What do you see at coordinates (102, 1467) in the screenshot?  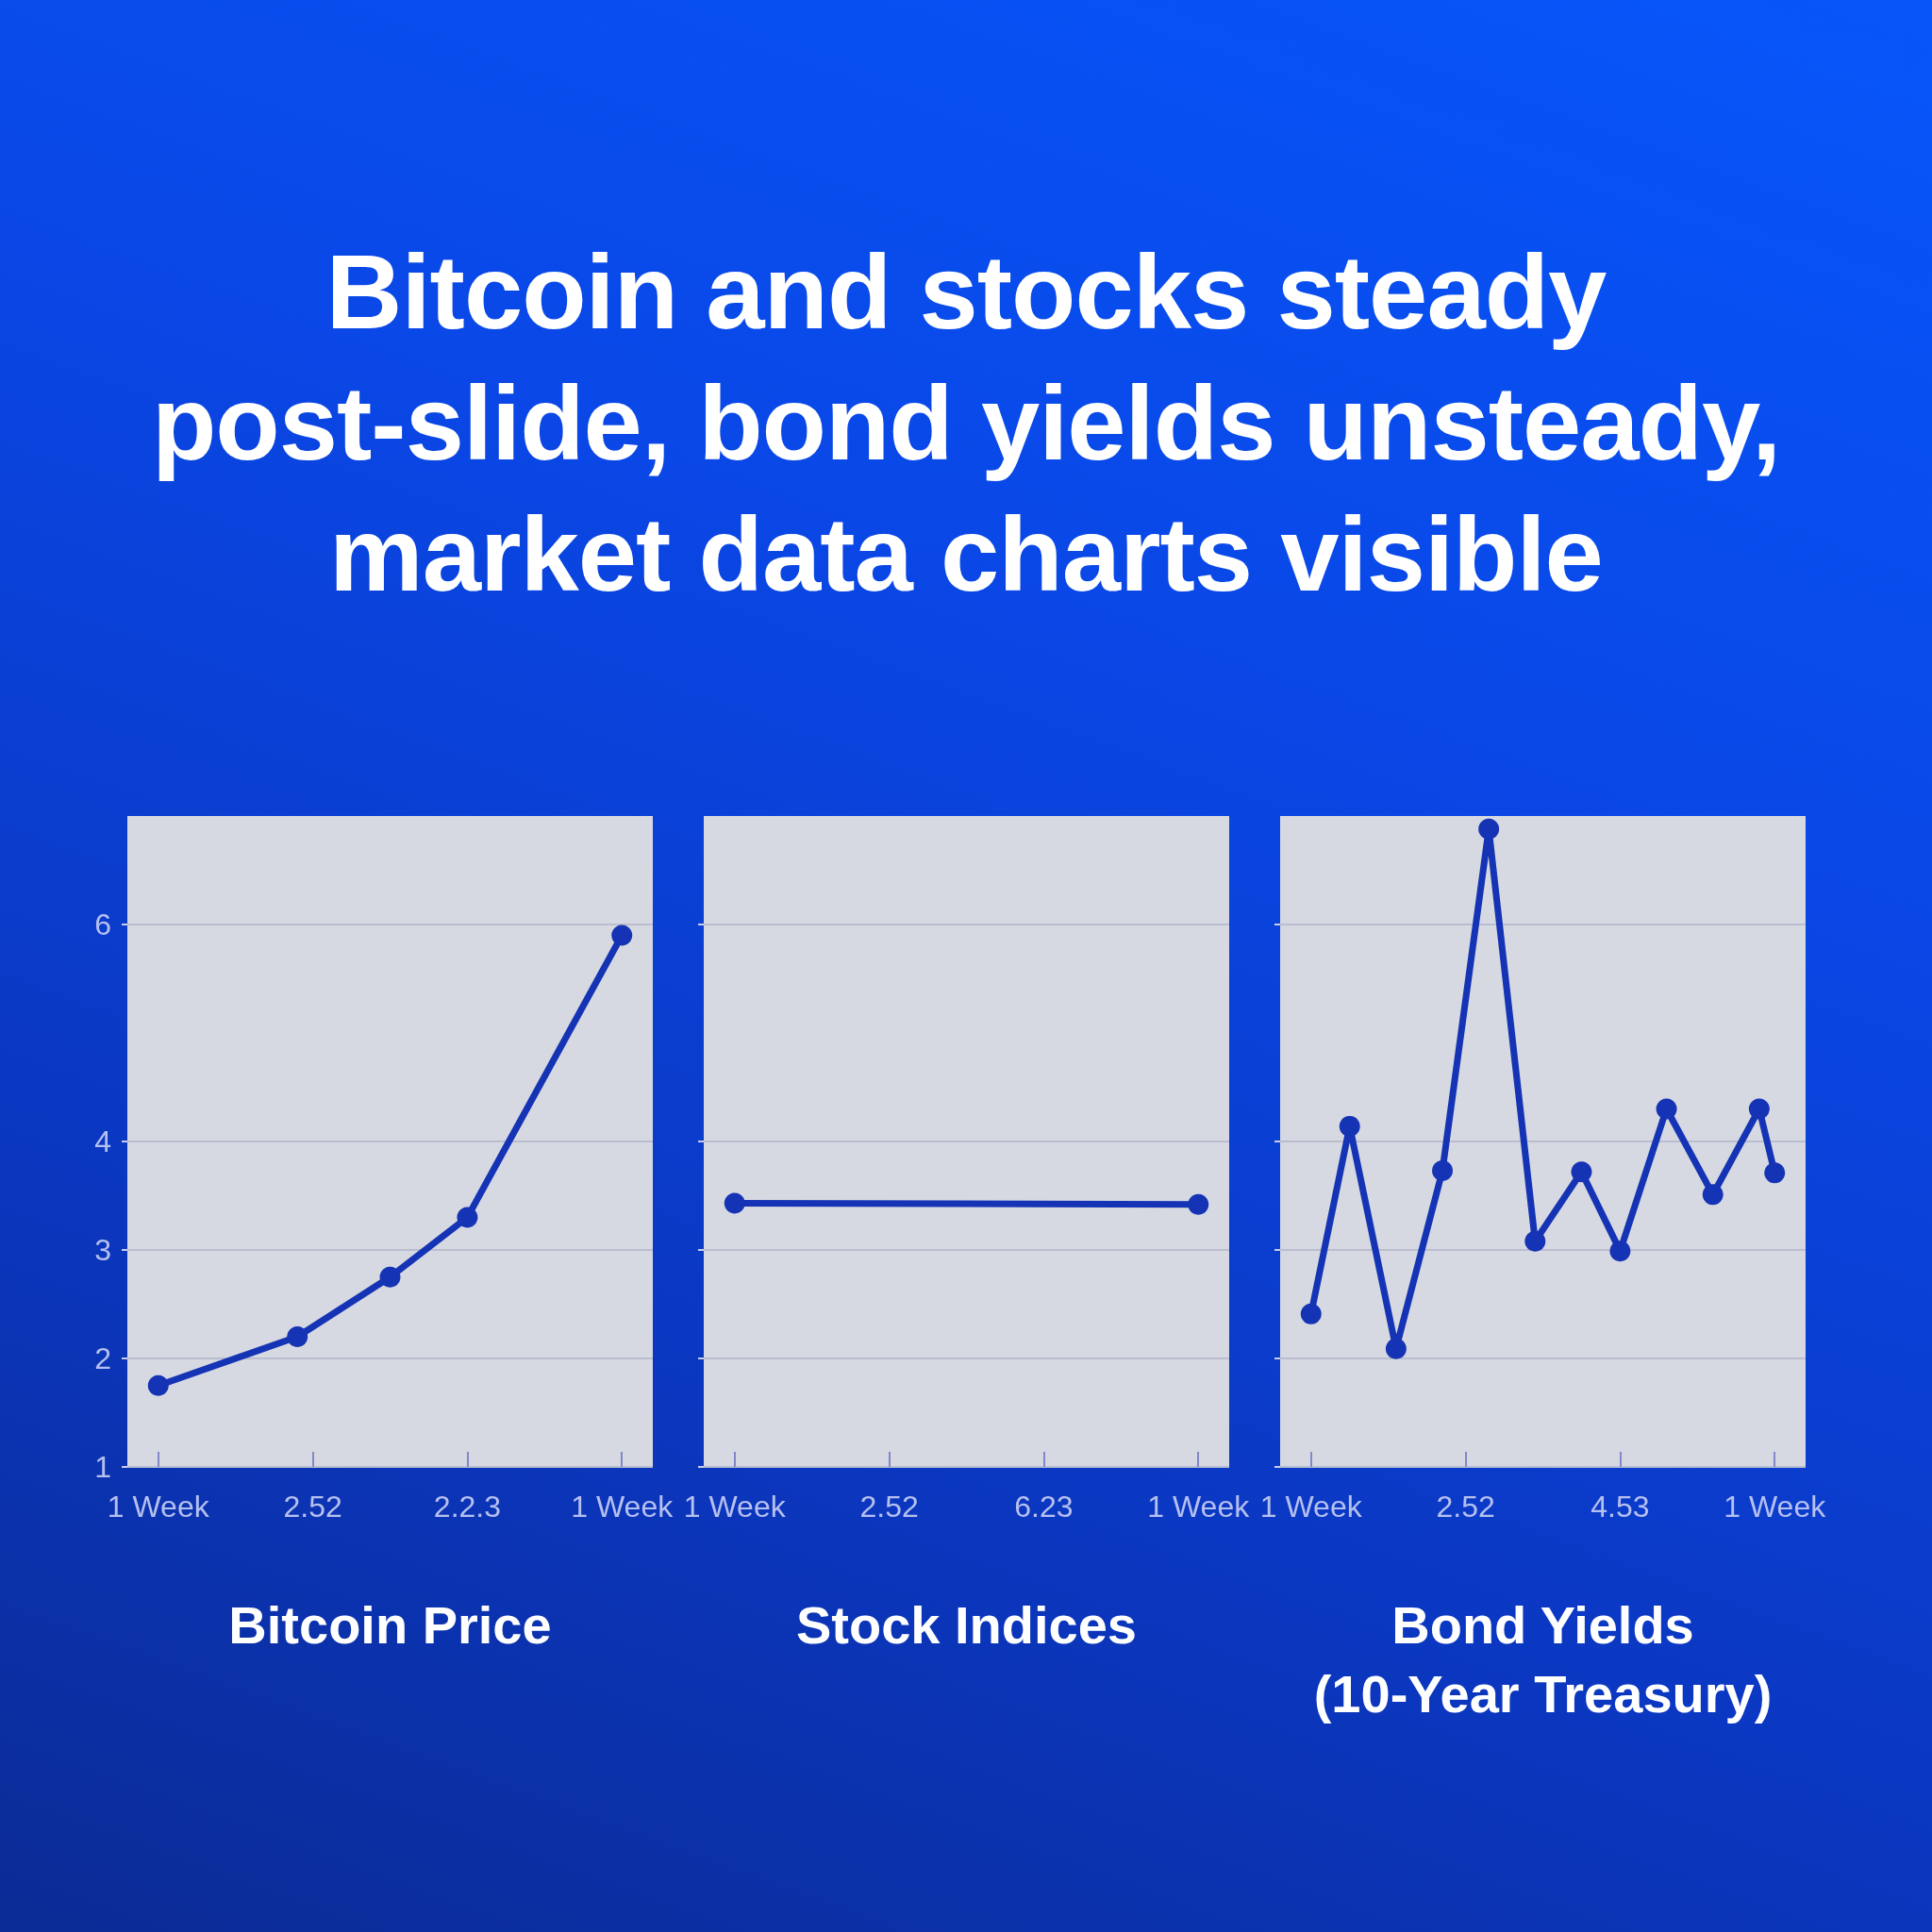 I see `y-tick-label: 1` at bounding box center [102, 1467].